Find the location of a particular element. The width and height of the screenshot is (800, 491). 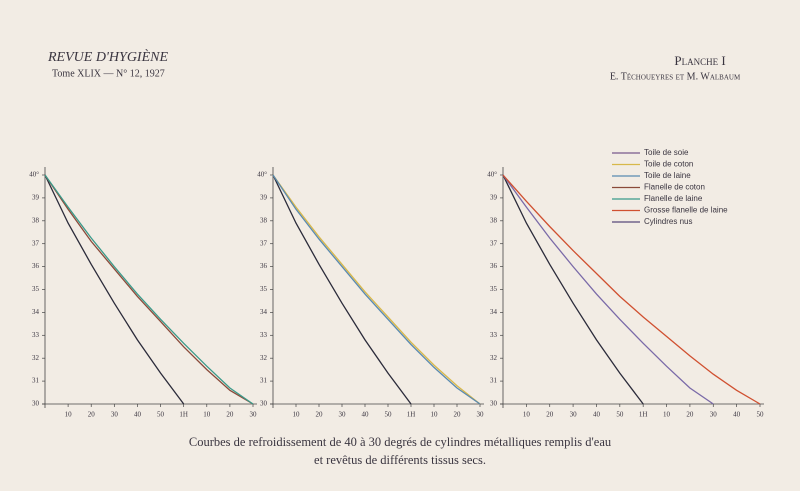

authors: E. Téchoueyres et M. Walbaum is located at coordinates (675, 76).